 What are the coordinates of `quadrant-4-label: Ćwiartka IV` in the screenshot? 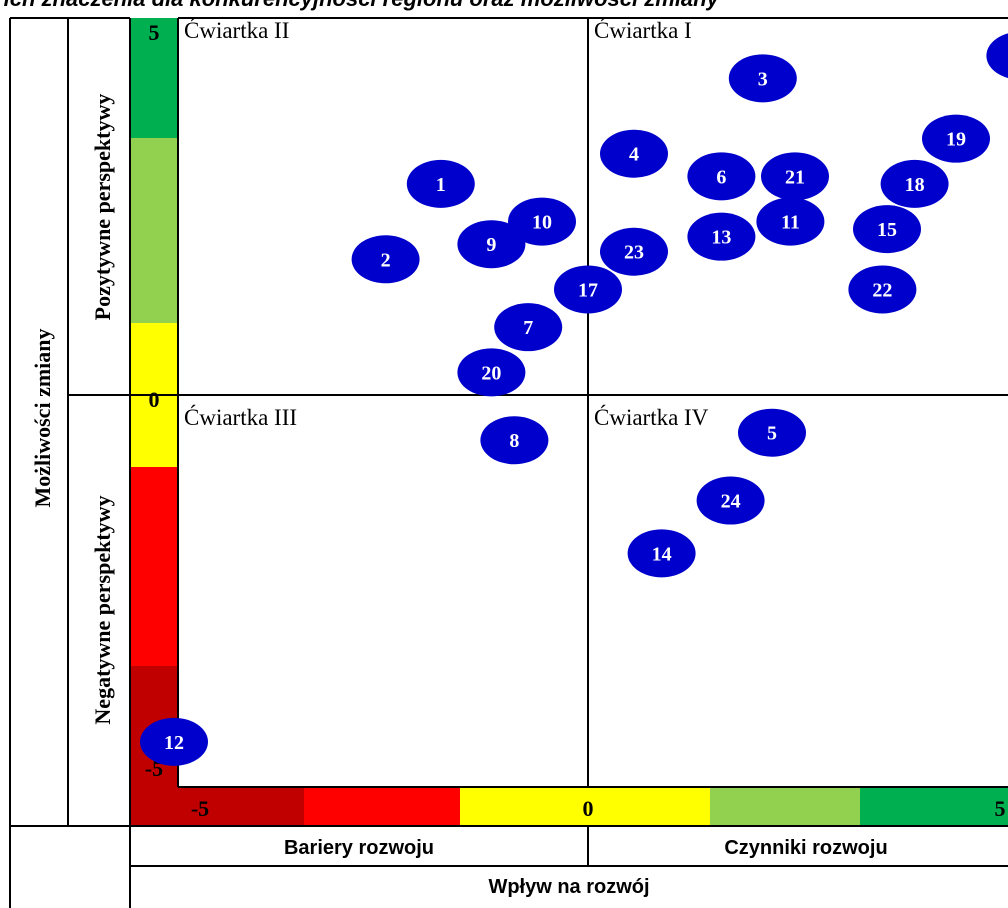 It's located at (651, 417).